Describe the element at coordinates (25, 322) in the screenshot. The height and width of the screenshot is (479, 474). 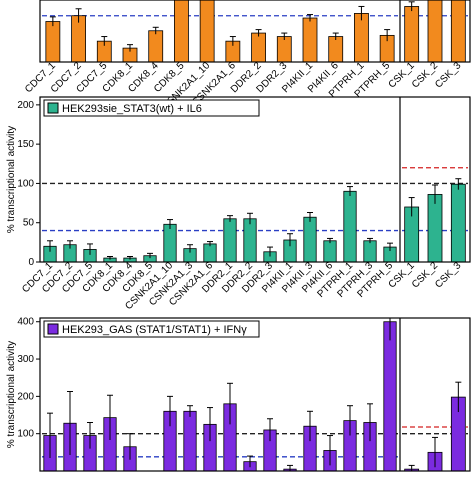
I see `y-tick-label: 400` at that location.